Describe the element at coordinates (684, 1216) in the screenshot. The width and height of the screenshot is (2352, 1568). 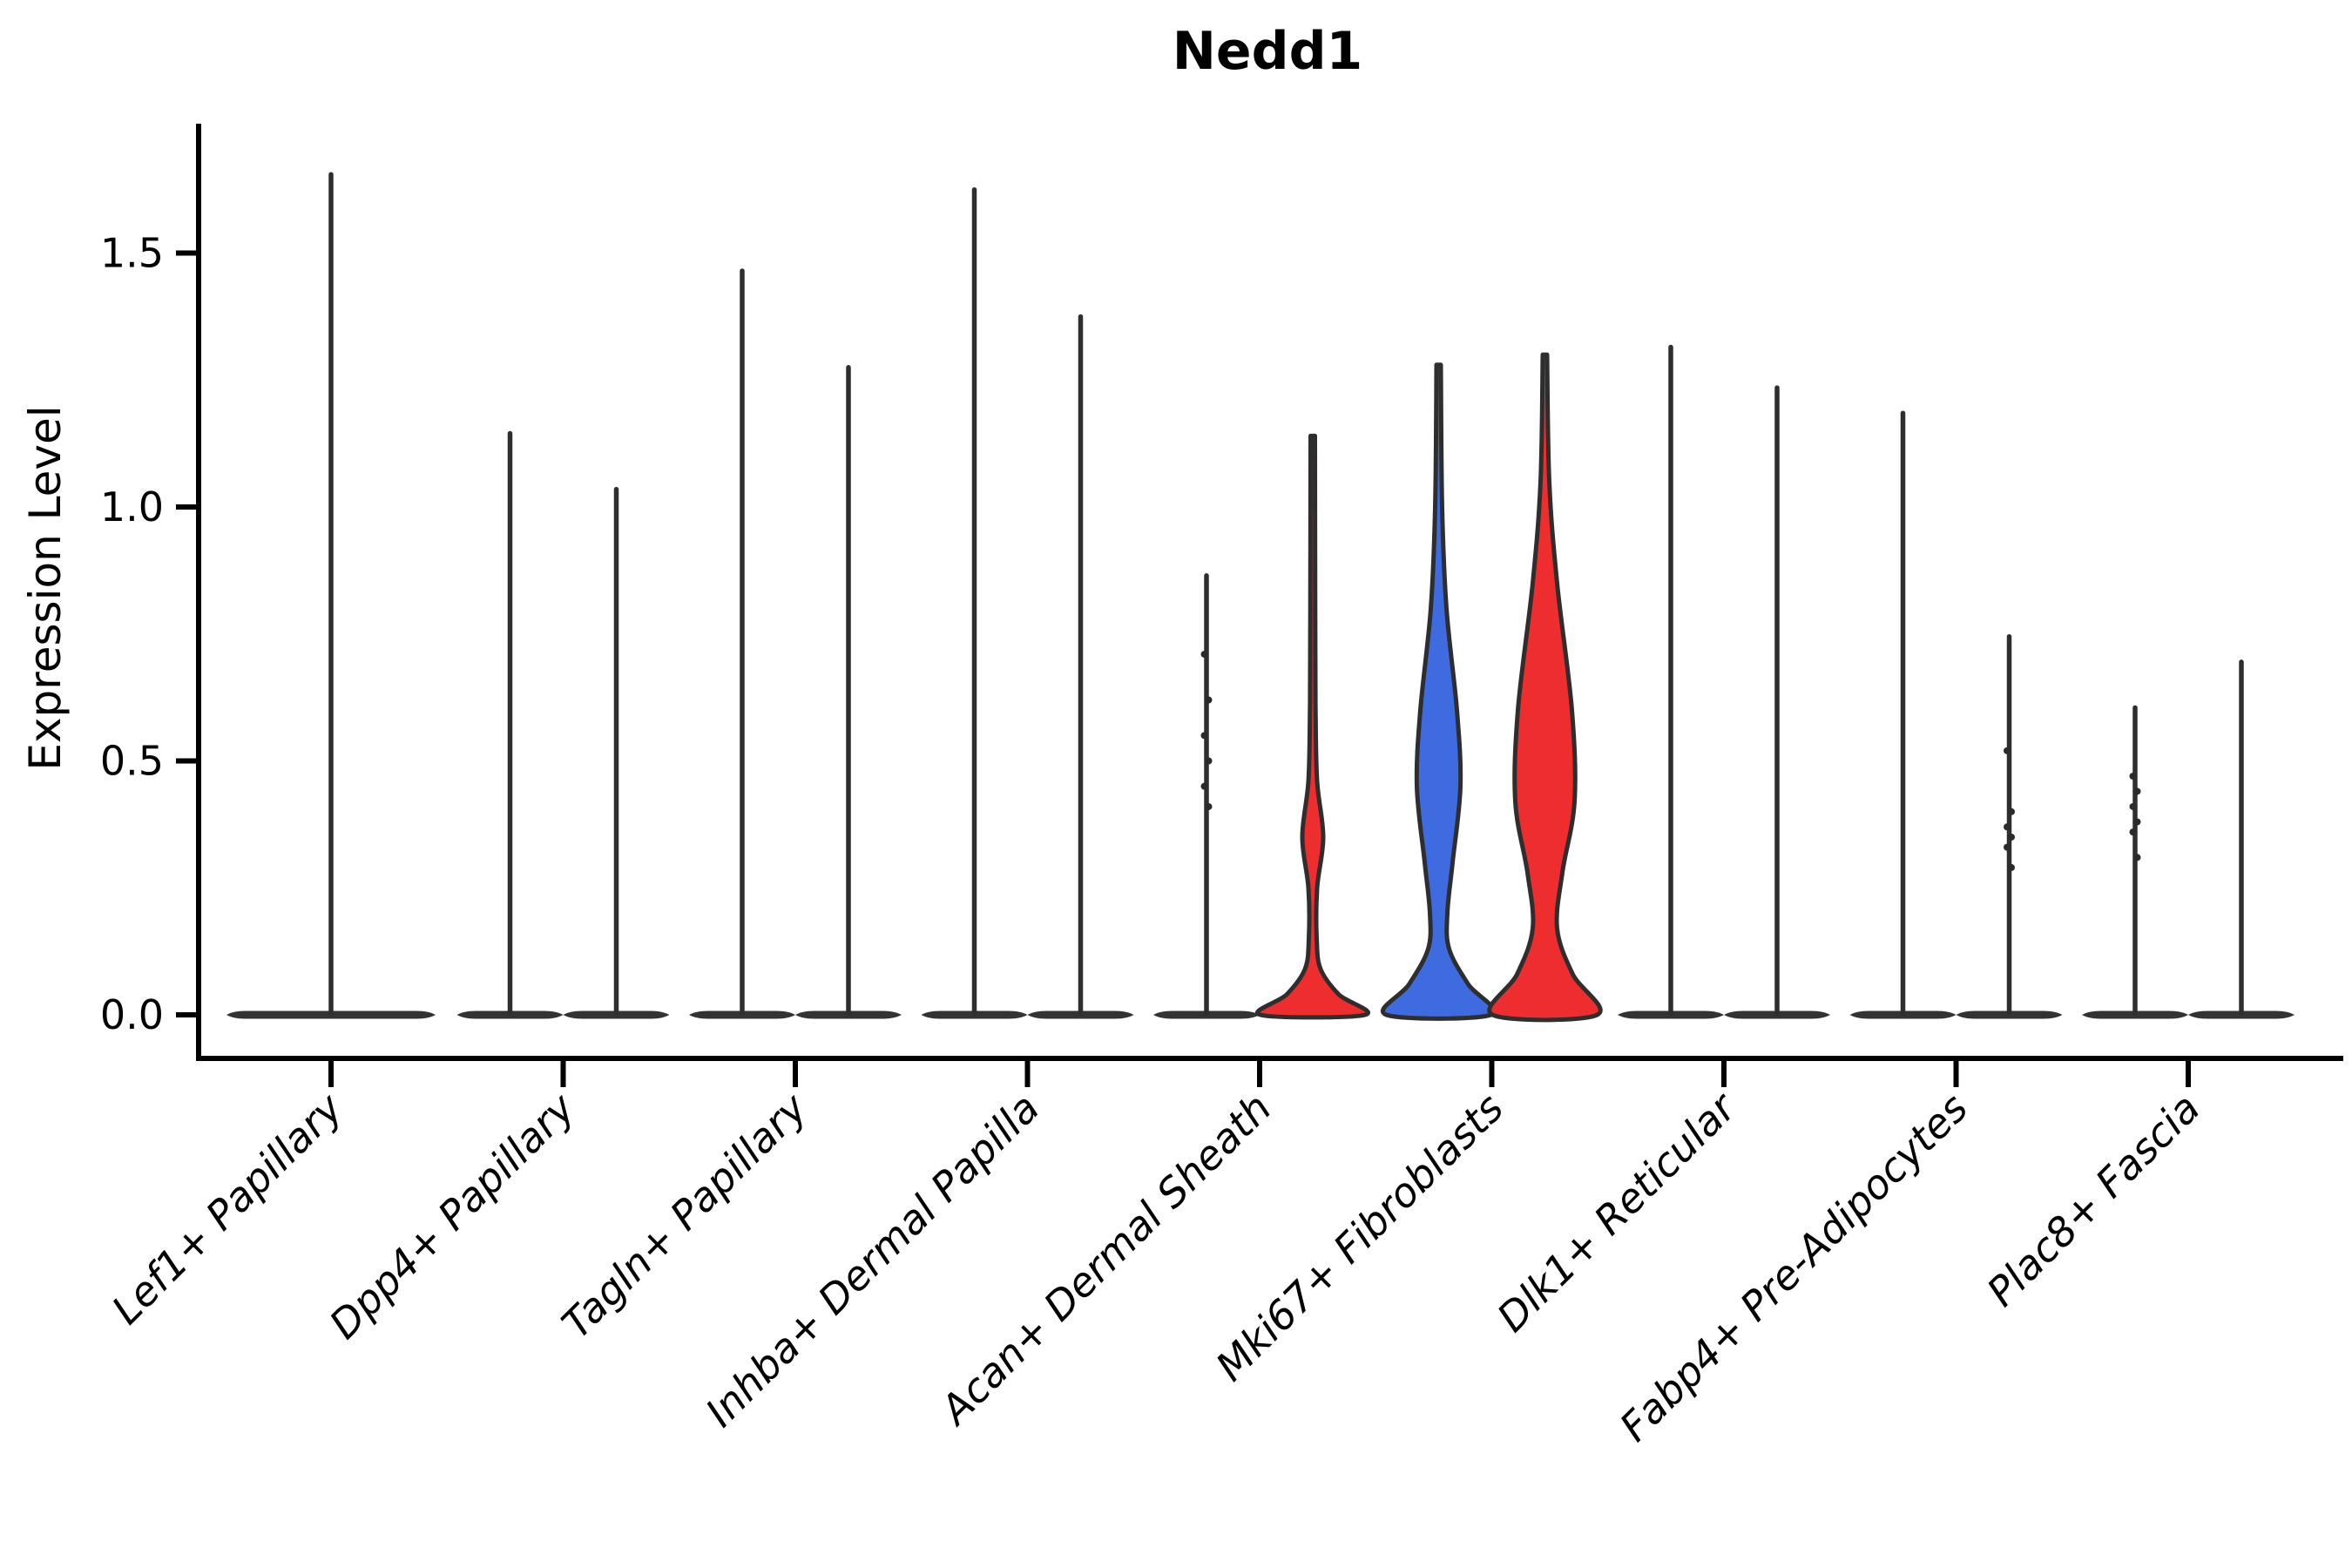
I see `x-tick-label-2: Tagln+ Papillary` at that location.